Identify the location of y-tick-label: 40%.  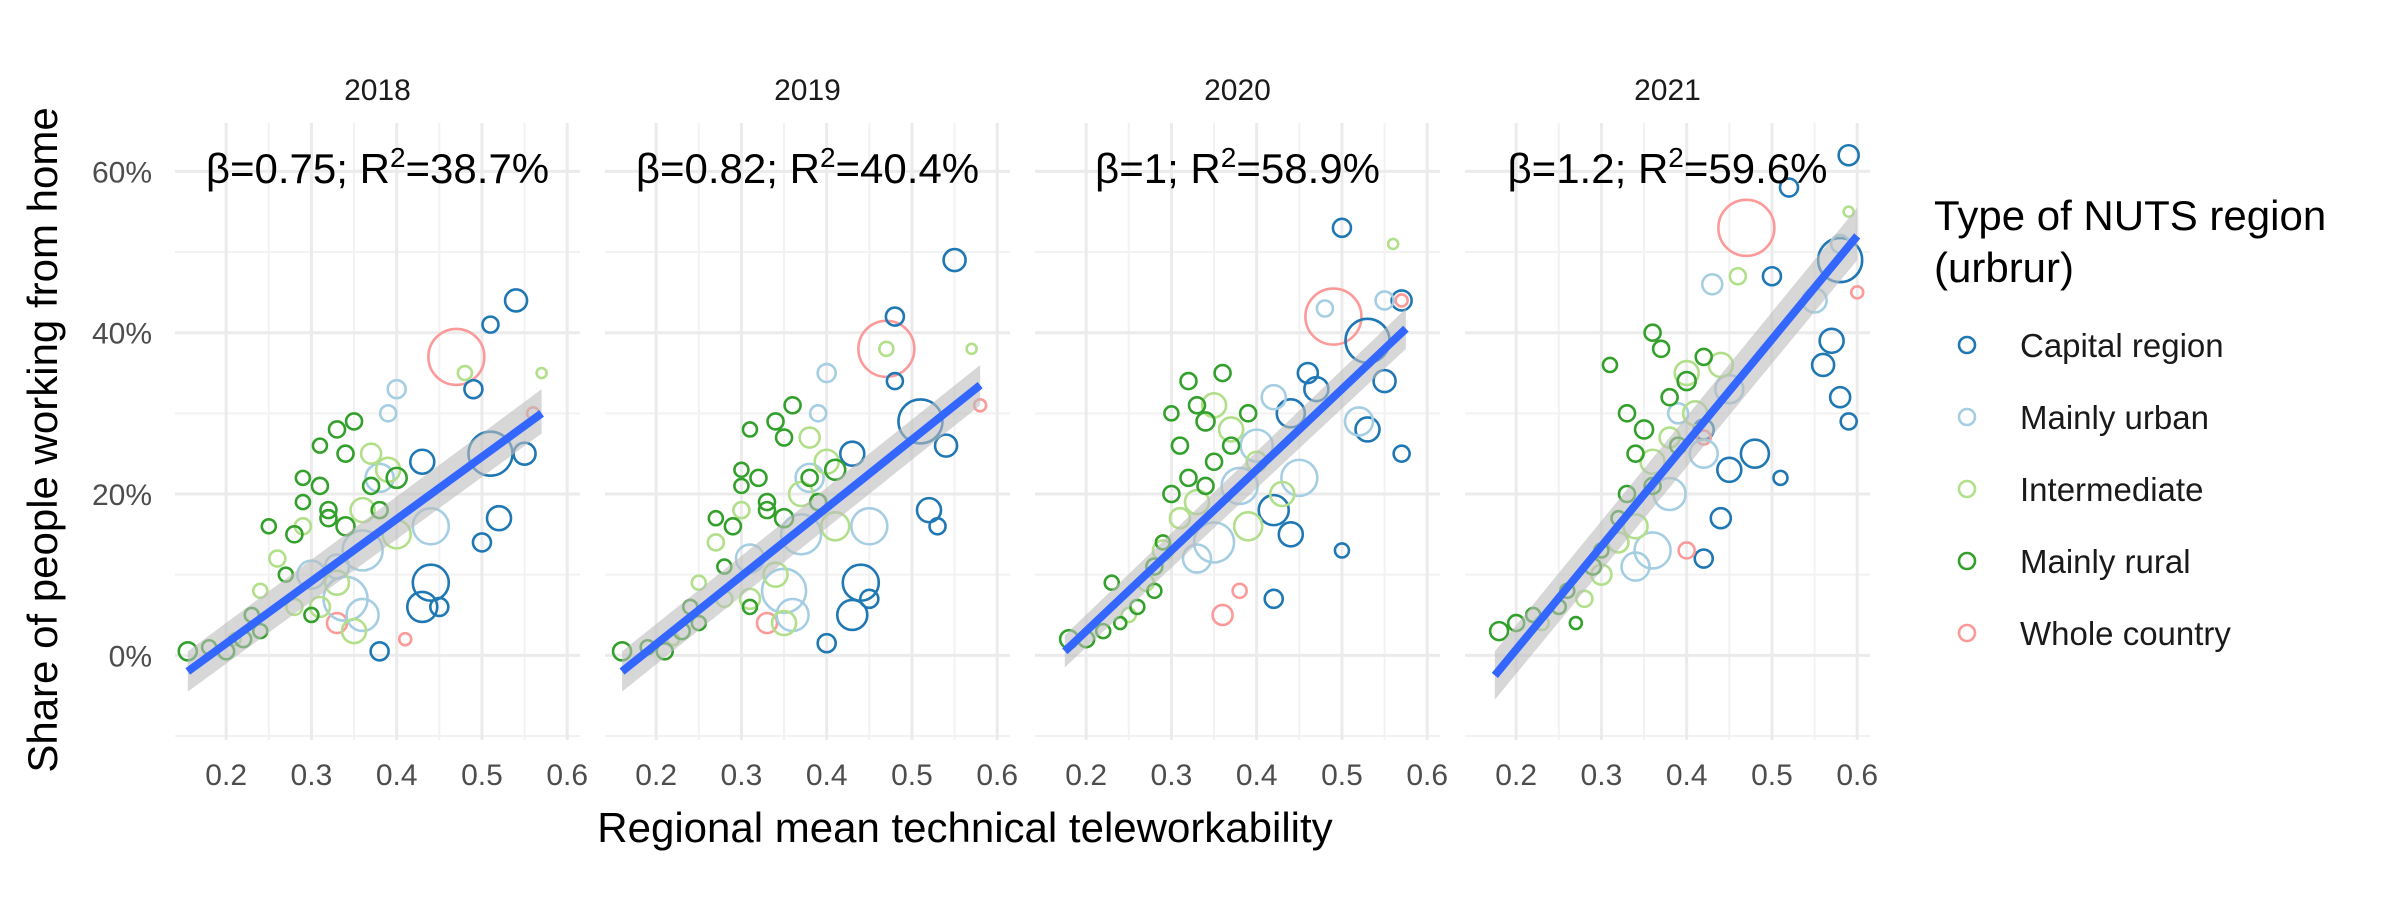
(122, 334).